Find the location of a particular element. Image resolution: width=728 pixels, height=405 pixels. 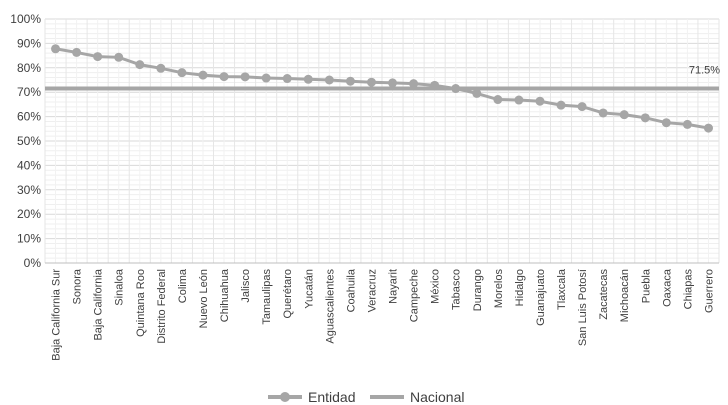

x-tick-label: Querétaro is located at coordinates (288, 294).